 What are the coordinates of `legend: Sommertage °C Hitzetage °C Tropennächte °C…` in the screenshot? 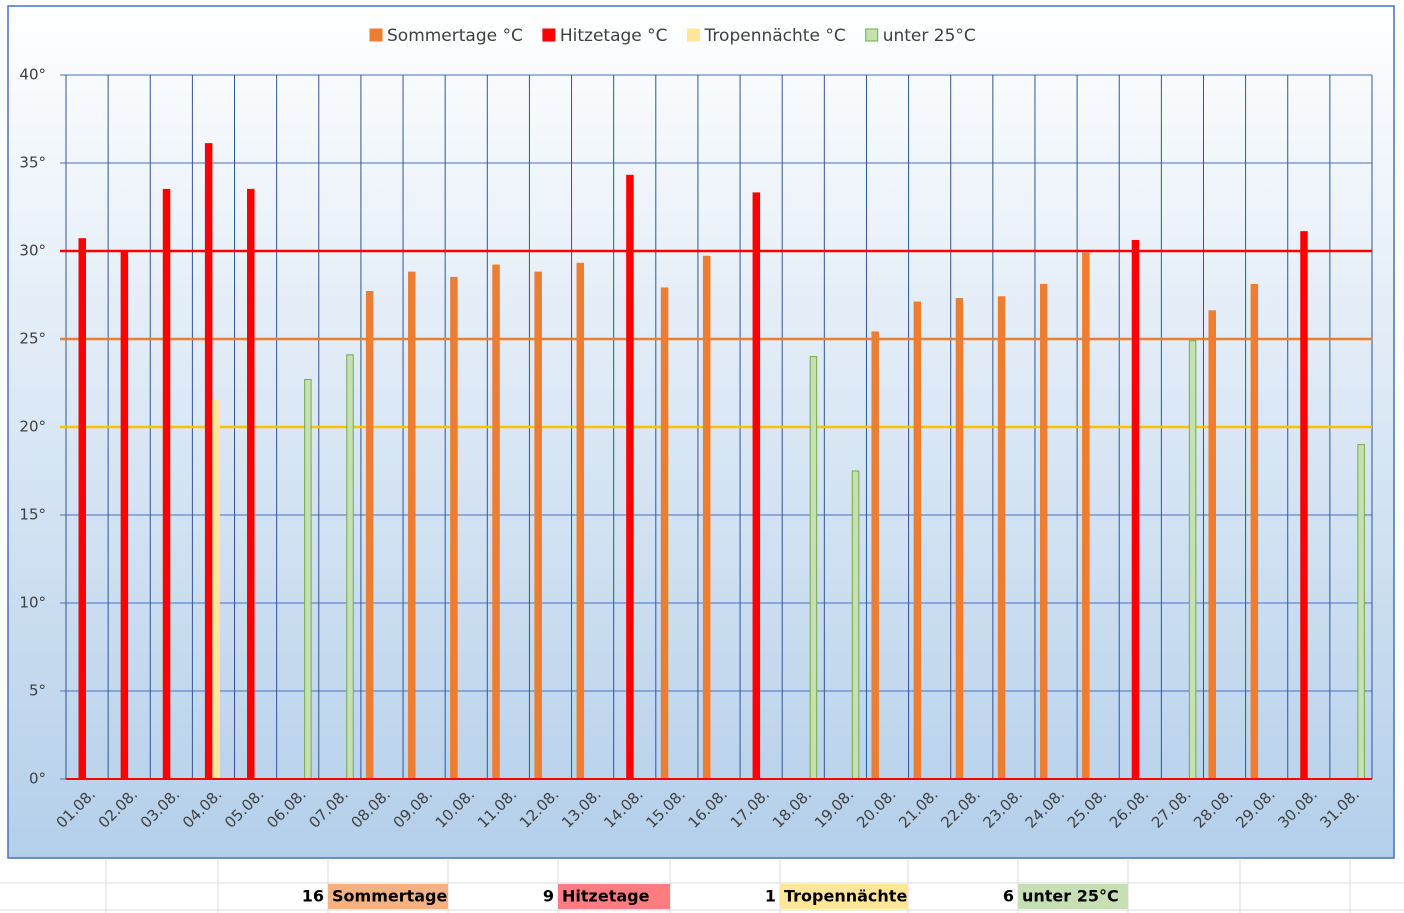 It's located at (672, 36).